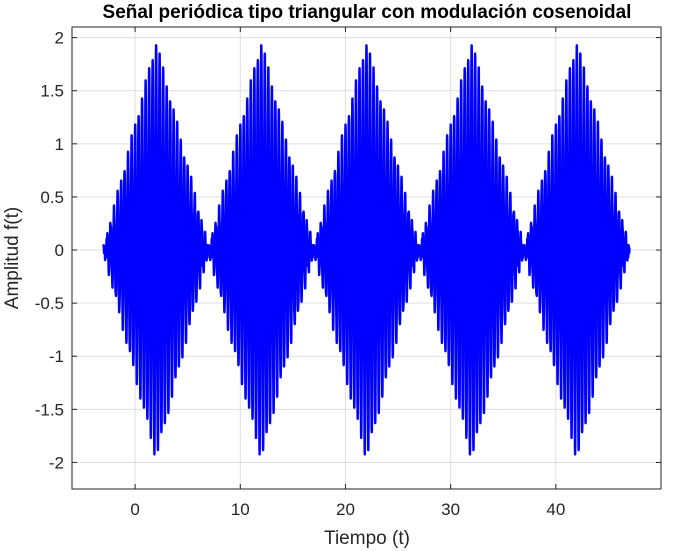  What do you see at coordinates (134, 509) in the screenshot?
I see `x-tick-label: 0` at bounding box center [134, 509].